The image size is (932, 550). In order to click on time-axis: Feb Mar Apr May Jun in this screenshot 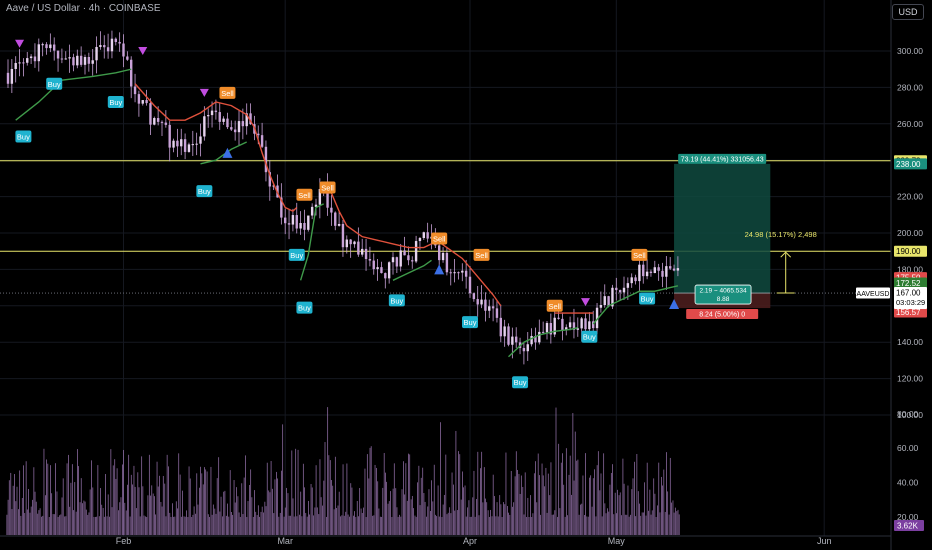, I will do `click(445, 540)`.